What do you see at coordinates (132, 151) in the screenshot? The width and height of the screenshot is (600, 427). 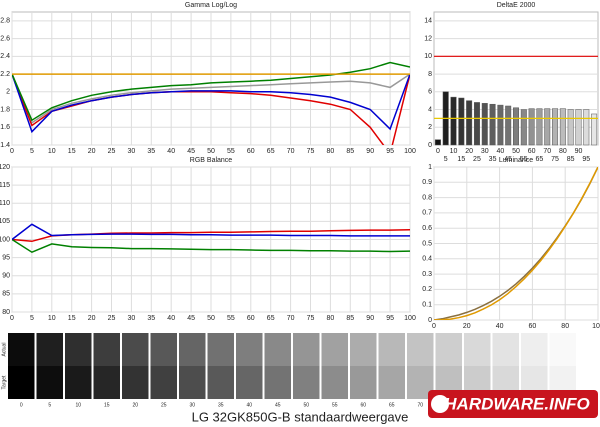 I see `x-tick-label: 30` at bounding box center [132, 151].